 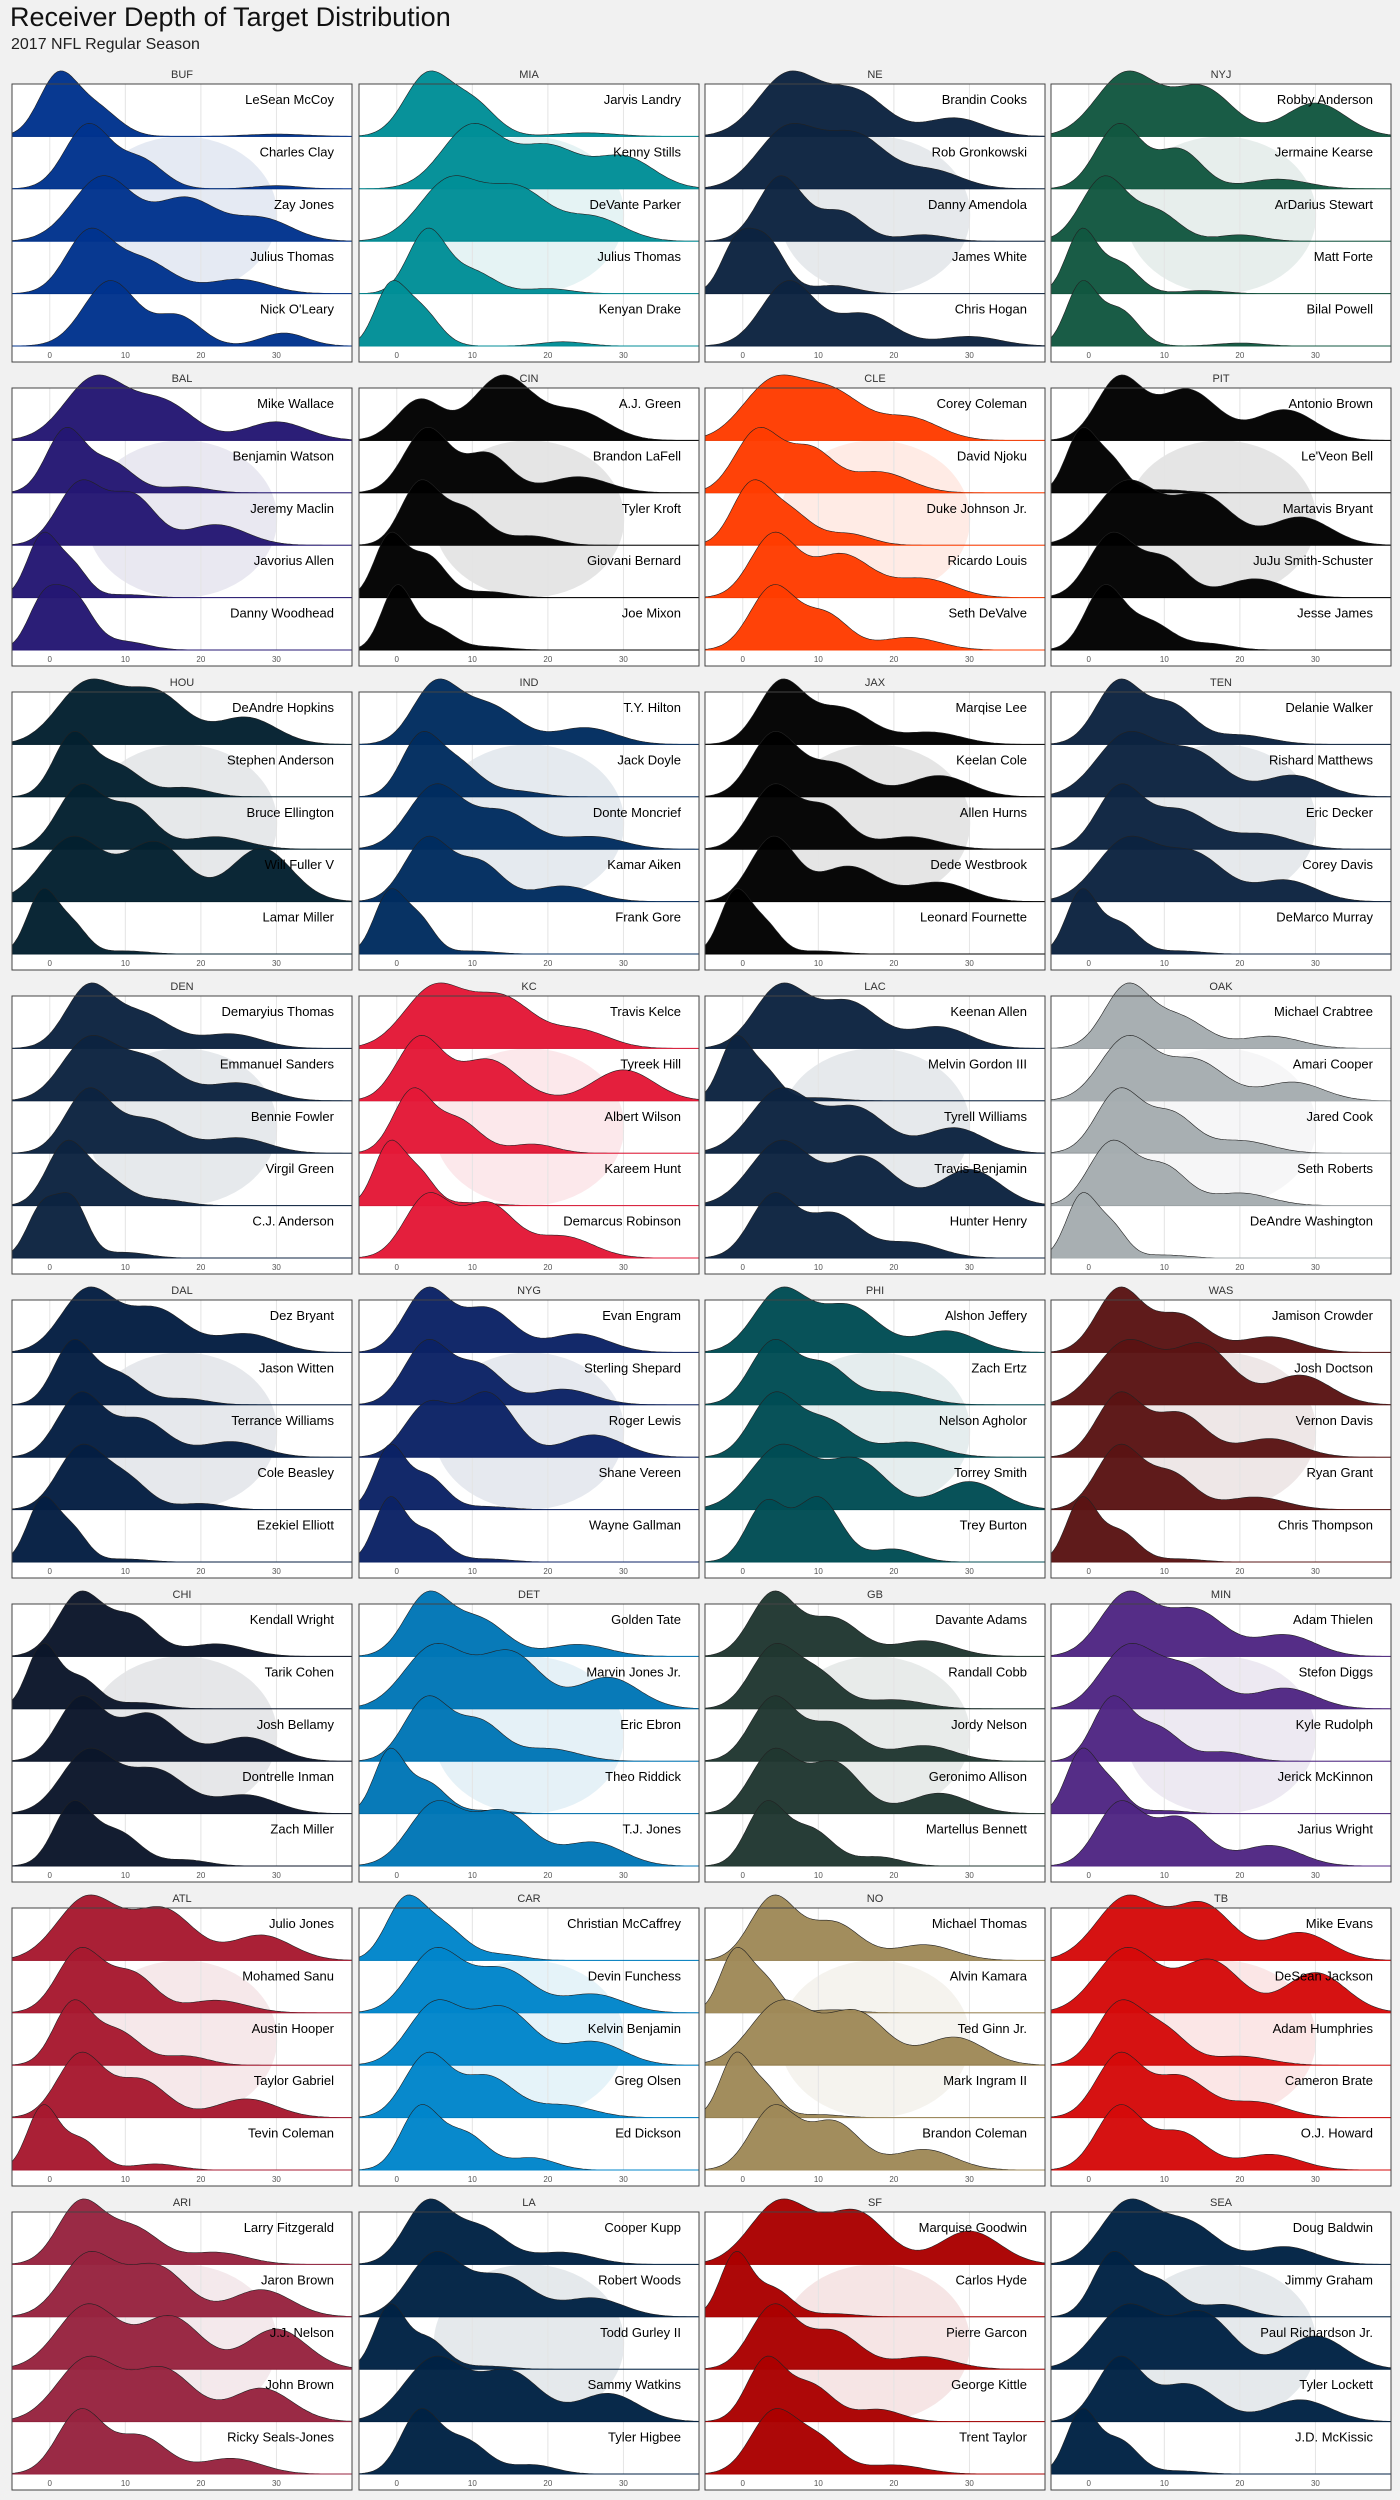 What do you see at coordinates (1328, 508) in the screenshot?
I see `player-label: Martavis Bryant` at bounding box center [1328, 508].